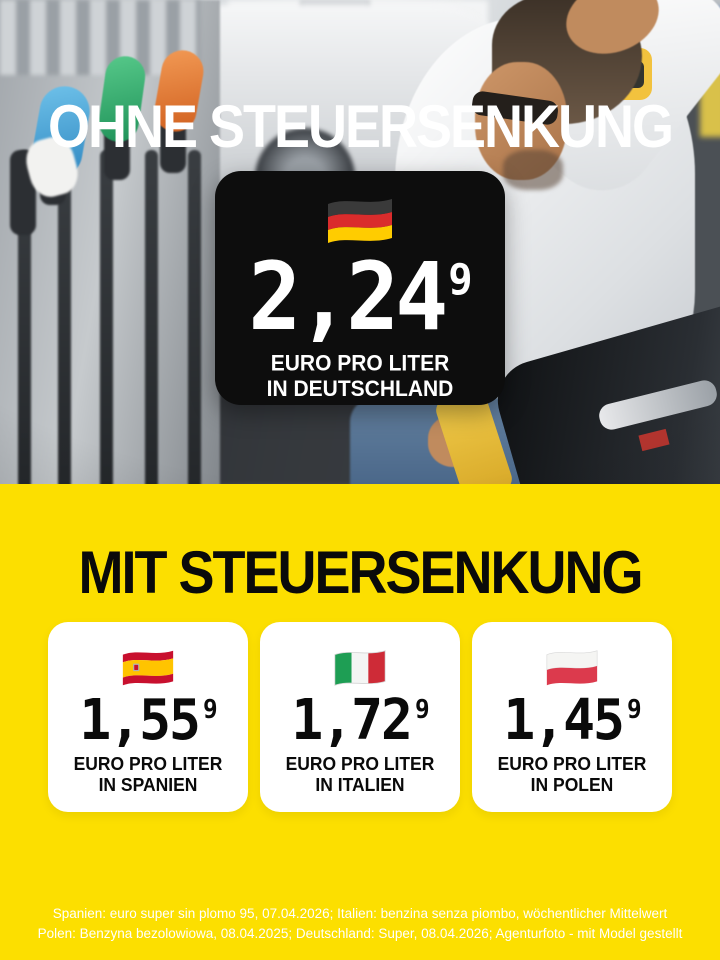 The image size is (720, 960). I want to click on italy-price-label: EURO PRO LITER IN ITALIEN, so click(360, 774).